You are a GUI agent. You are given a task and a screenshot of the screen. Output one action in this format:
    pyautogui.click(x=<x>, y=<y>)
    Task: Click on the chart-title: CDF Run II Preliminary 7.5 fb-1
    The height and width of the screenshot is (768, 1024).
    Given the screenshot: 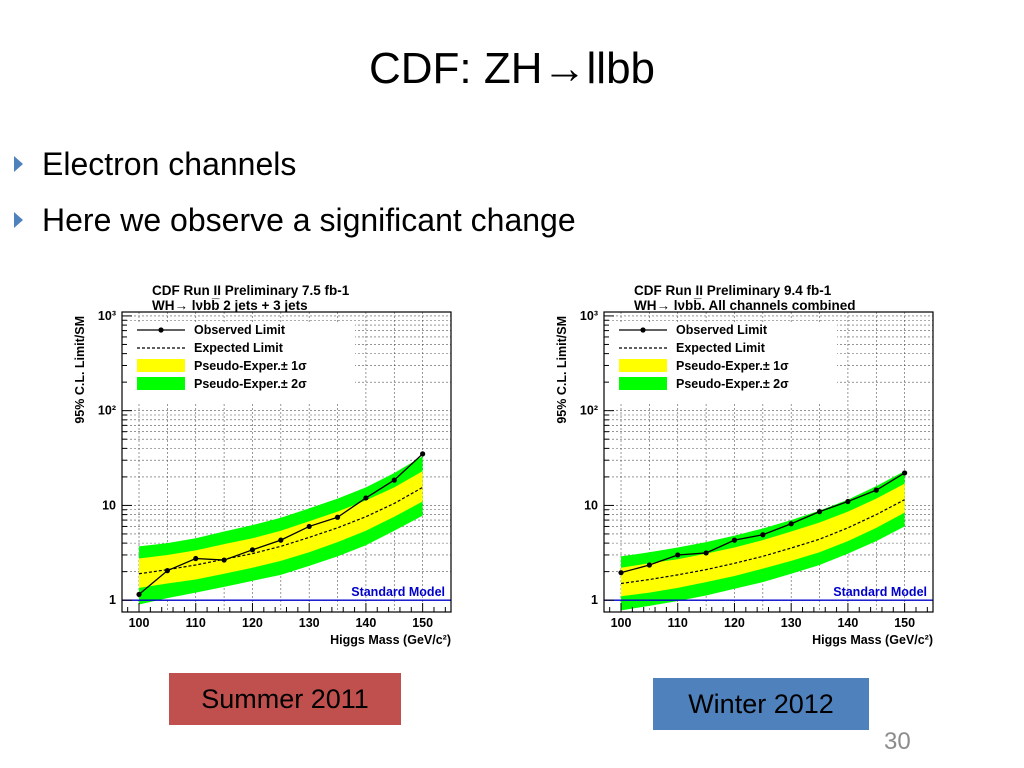 What is the action you would take?
    pyautogui.click(x=251, y=290)
    